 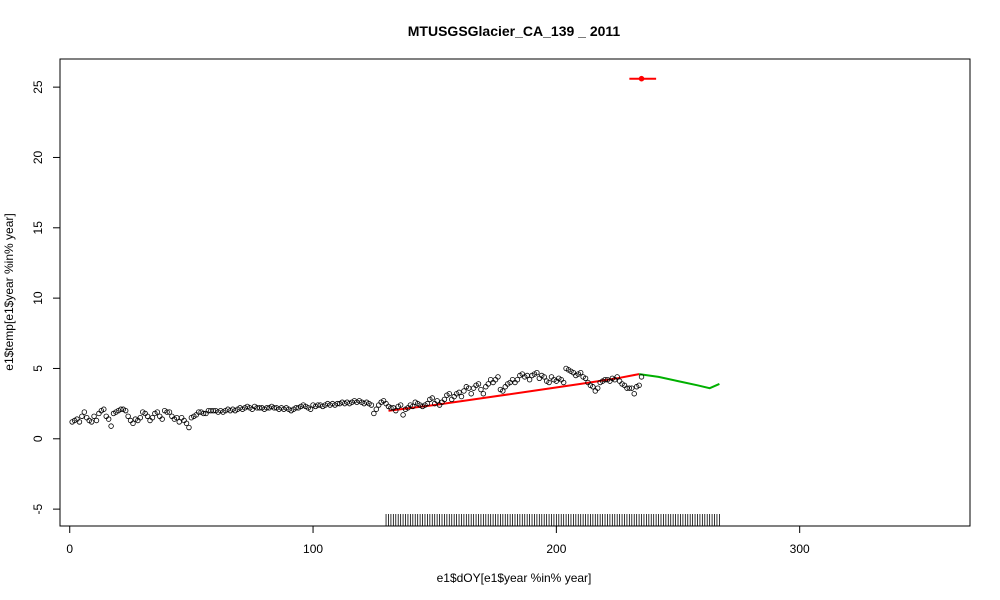 What do you see at coordinates (800, 549) in the screenshot?
I see `x-tick-label: 300` at bounding box center [800, 549].